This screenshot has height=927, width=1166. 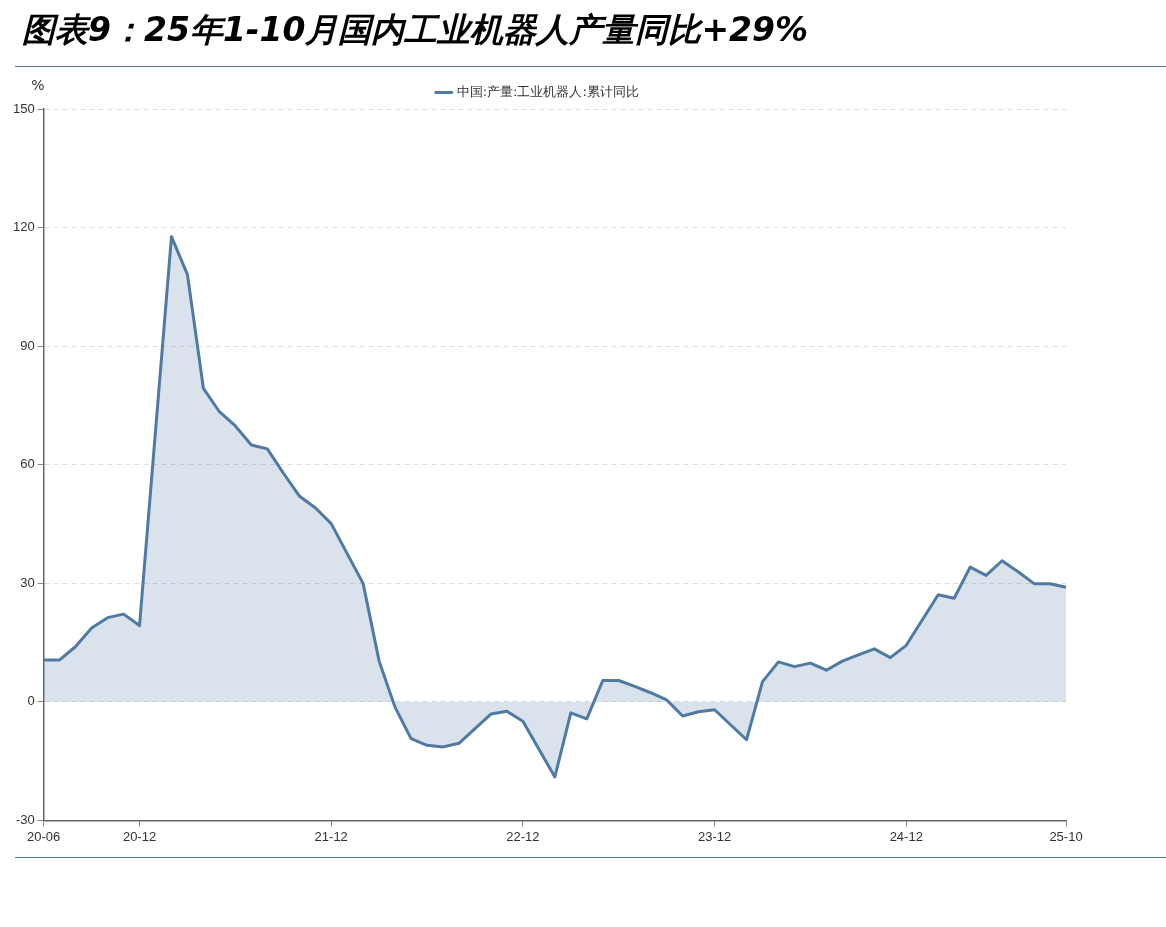 I want to click on y-tick-label: 30, so click(x=27, y=582).